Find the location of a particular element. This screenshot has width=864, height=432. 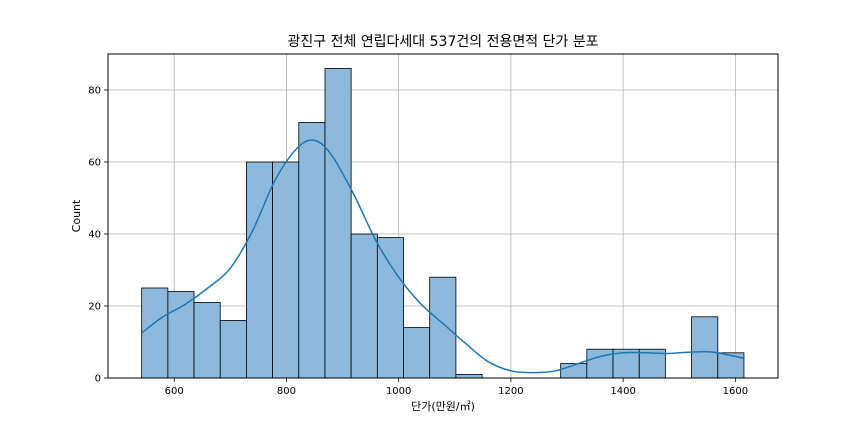

x-tick-label: 1000 is located at coordinates (398, 391).